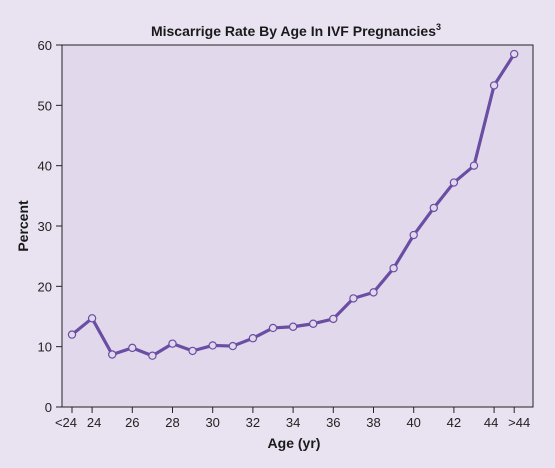 The image size is (555, 468). What do you see at coordinates (172, 422) in the screenshot?
I see `x-tick-label: 28` at bounding box center [172, 422].